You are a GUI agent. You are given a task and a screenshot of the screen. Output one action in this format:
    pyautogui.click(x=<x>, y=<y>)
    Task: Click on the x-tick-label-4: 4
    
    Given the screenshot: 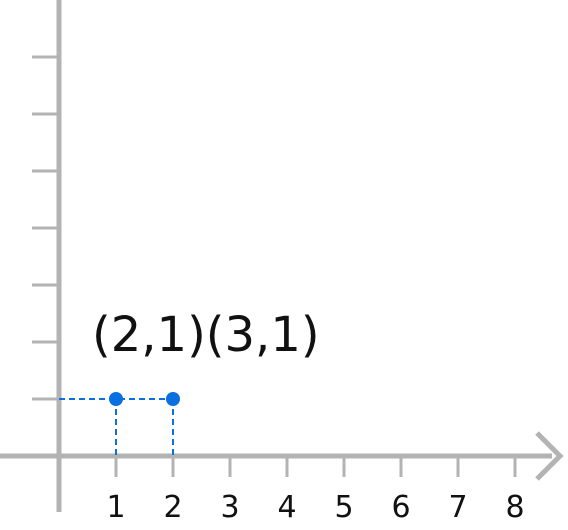 What is the action you would take?
    pyautogui.click(x=286, y=507)
    